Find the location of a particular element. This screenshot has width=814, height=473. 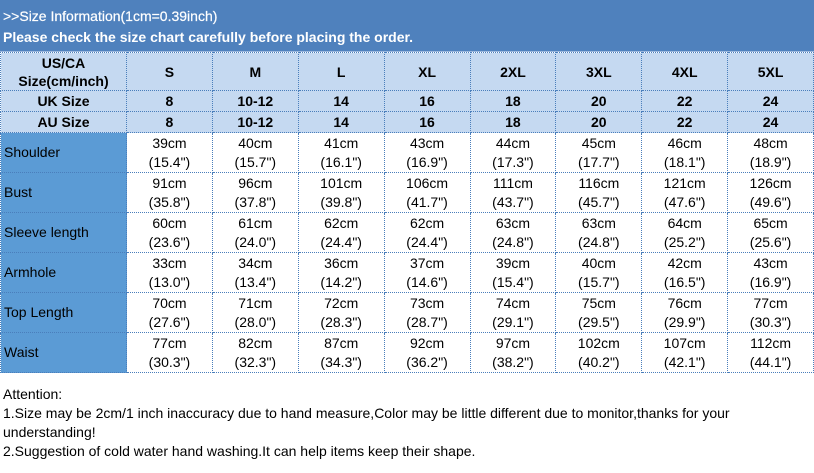

inch-value: (45.7") is located at coordinates (599, 201).